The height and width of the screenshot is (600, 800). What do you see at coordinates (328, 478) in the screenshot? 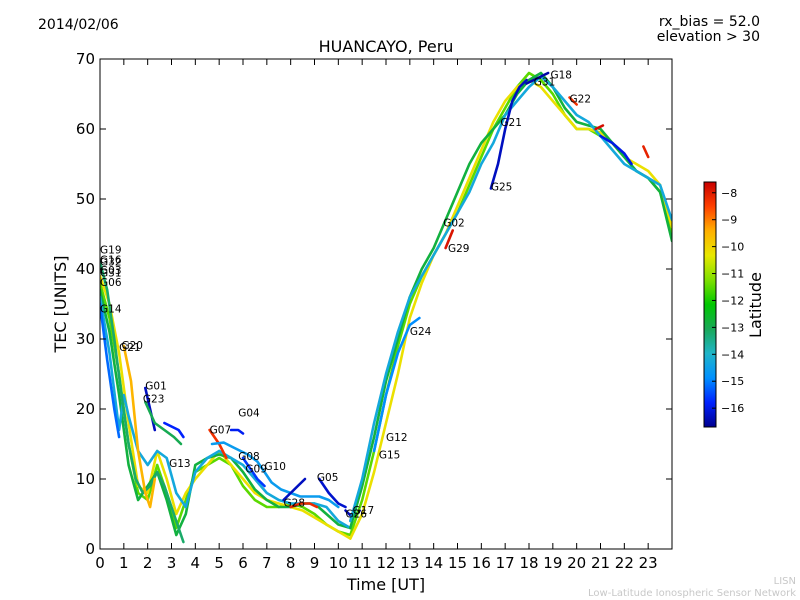
I see `satellite-label: G05` at bounding box center [328, 478].